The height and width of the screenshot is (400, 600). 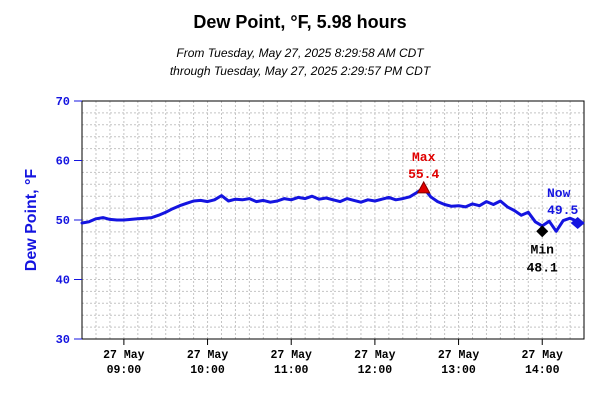 What do you see at coordinates (299, 22) in the screenshot?
I see `chart-title: Dew Point, °F, 5.98 hours` at bounding box center [299, 22].